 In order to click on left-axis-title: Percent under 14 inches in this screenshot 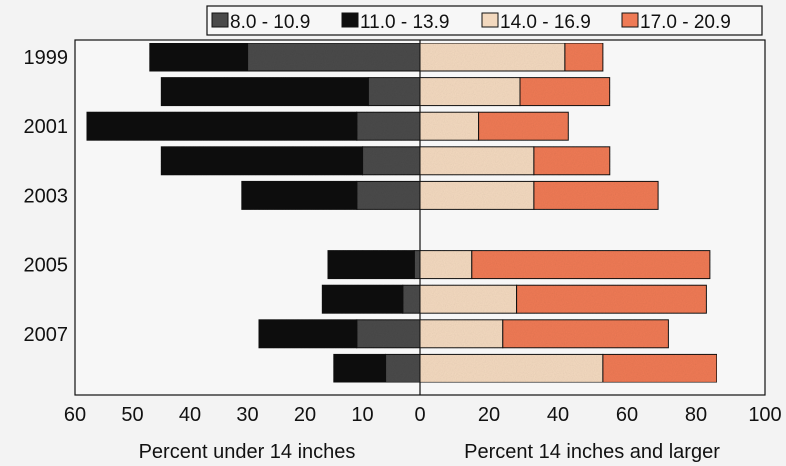, I will do `click(247, 452)`.